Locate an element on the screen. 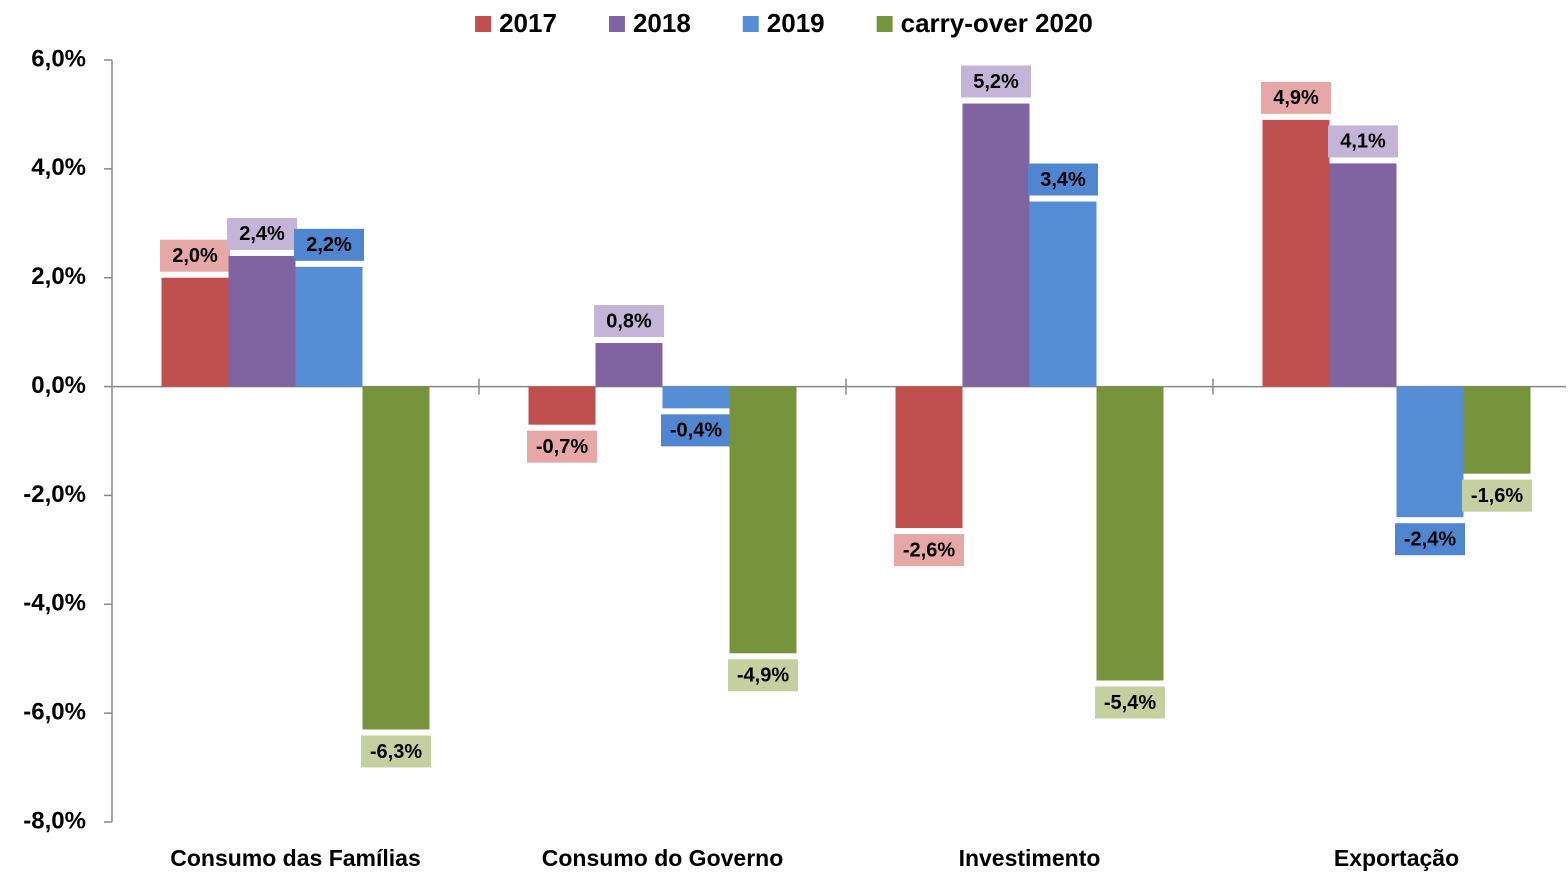 Image resolution: width=1568 pixels, height=874 pixels. y-tick-label: 2,0% is located at coordinates (58, 276).